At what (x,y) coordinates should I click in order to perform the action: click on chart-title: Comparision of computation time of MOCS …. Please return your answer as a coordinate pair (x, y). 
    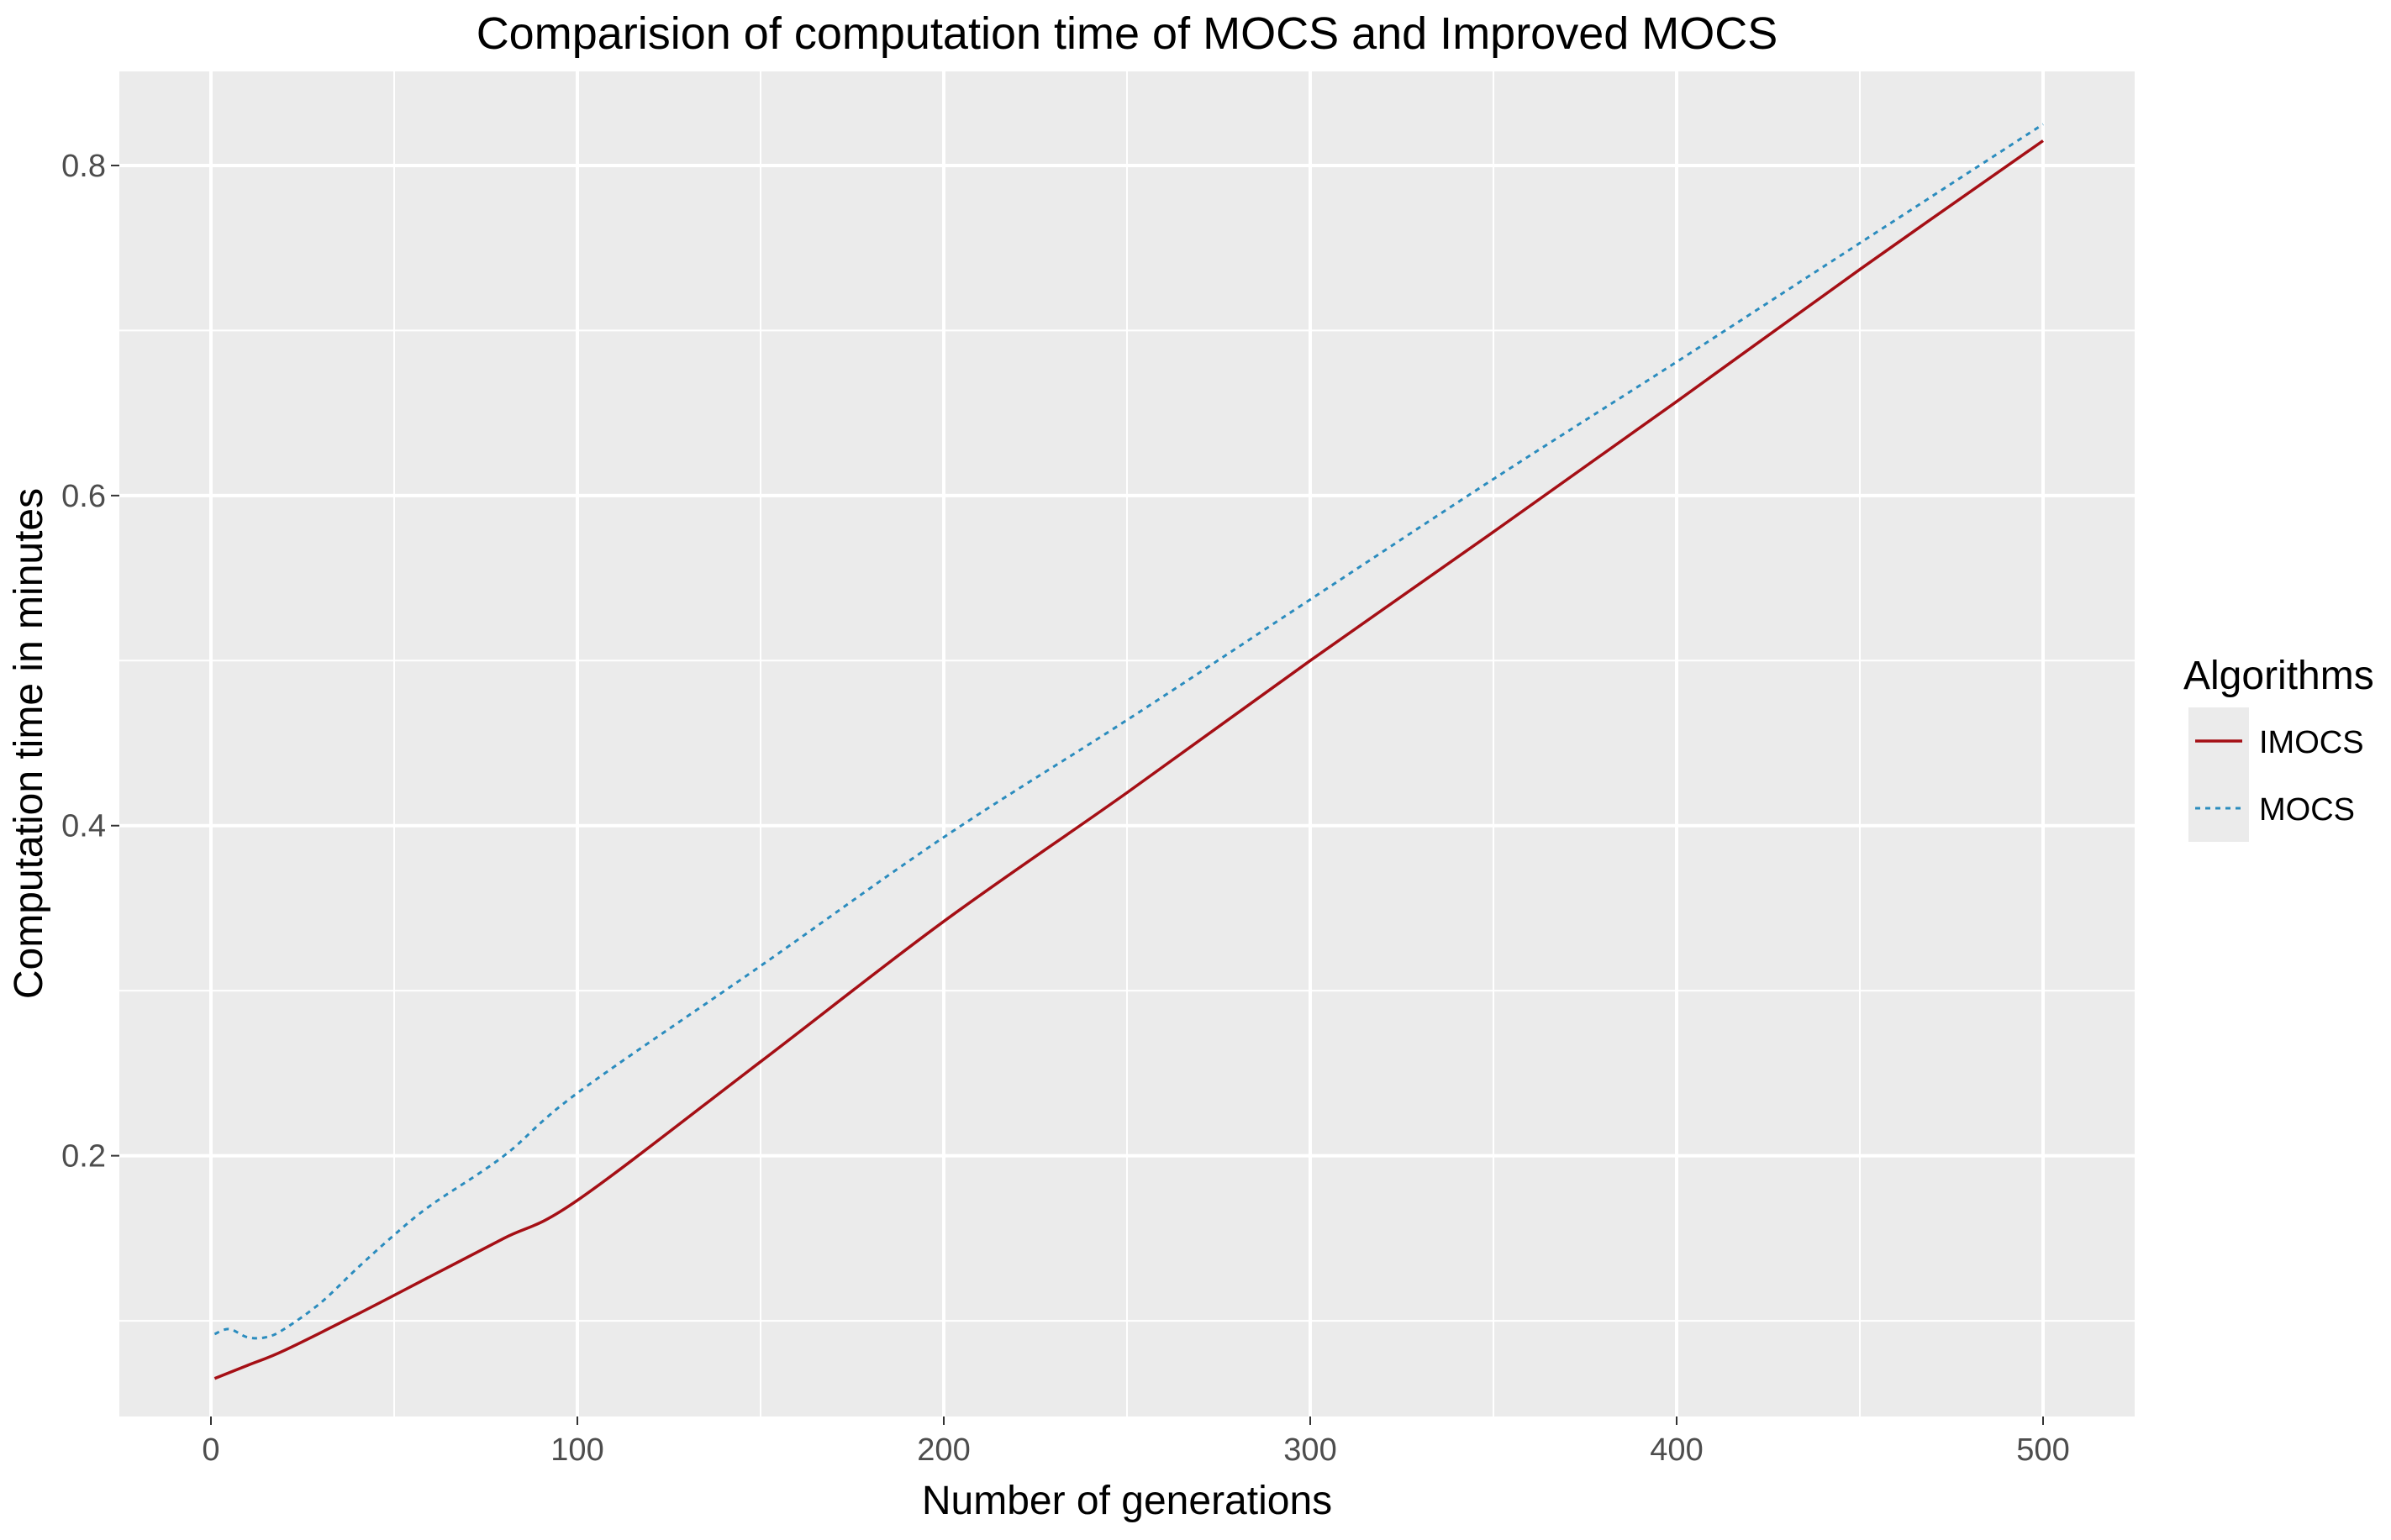
    Looking at the image, I should click on (1127, 33).